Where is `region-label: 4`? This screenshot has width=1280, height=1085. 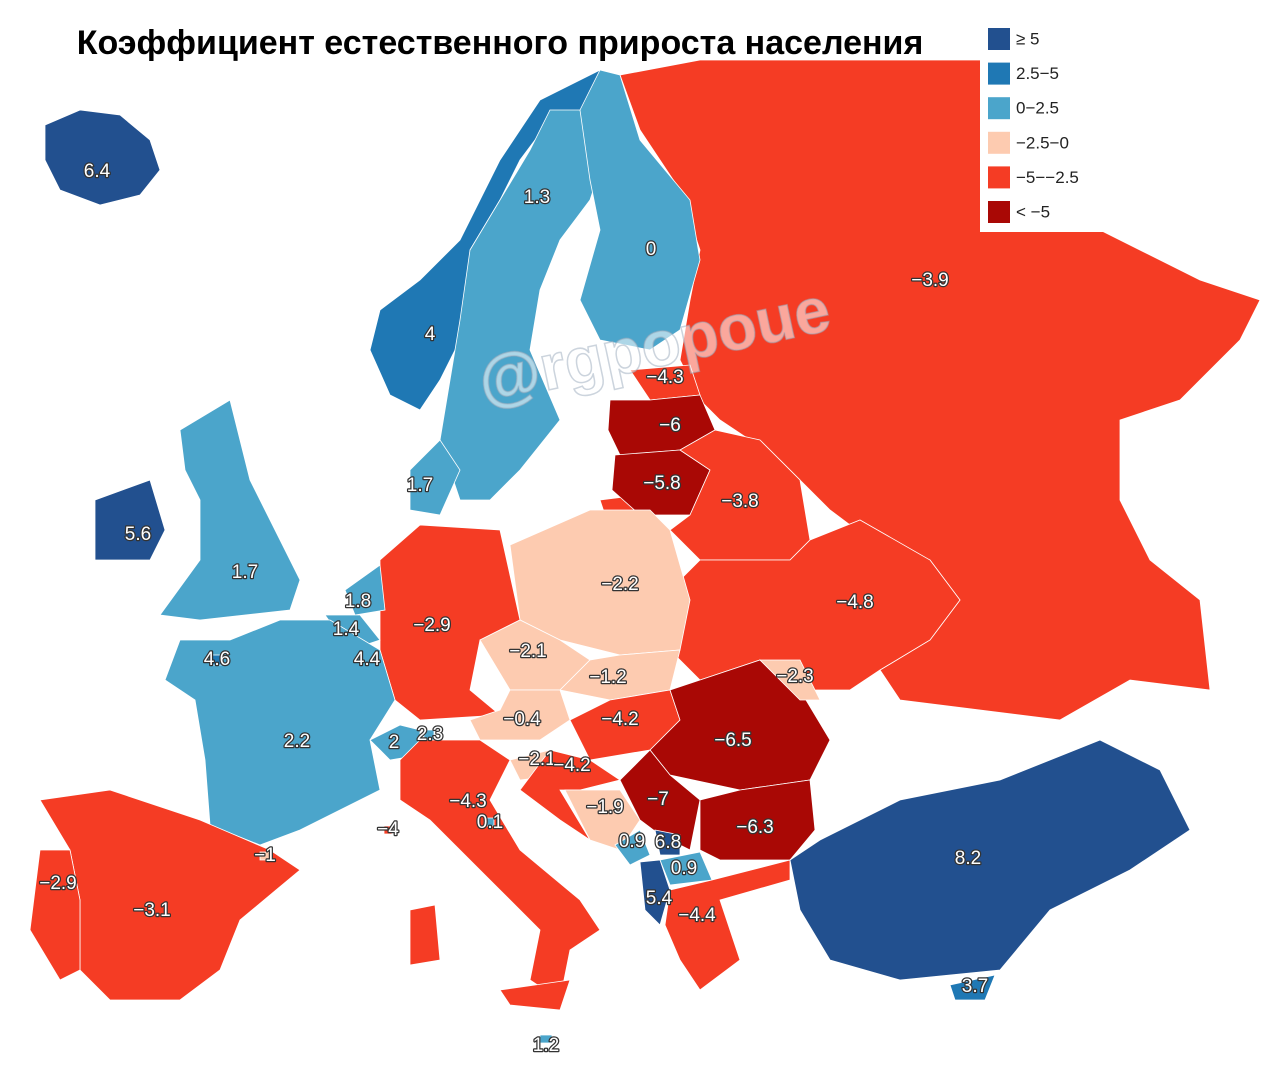
region-label: 4 is located at coordinates (430, 334).